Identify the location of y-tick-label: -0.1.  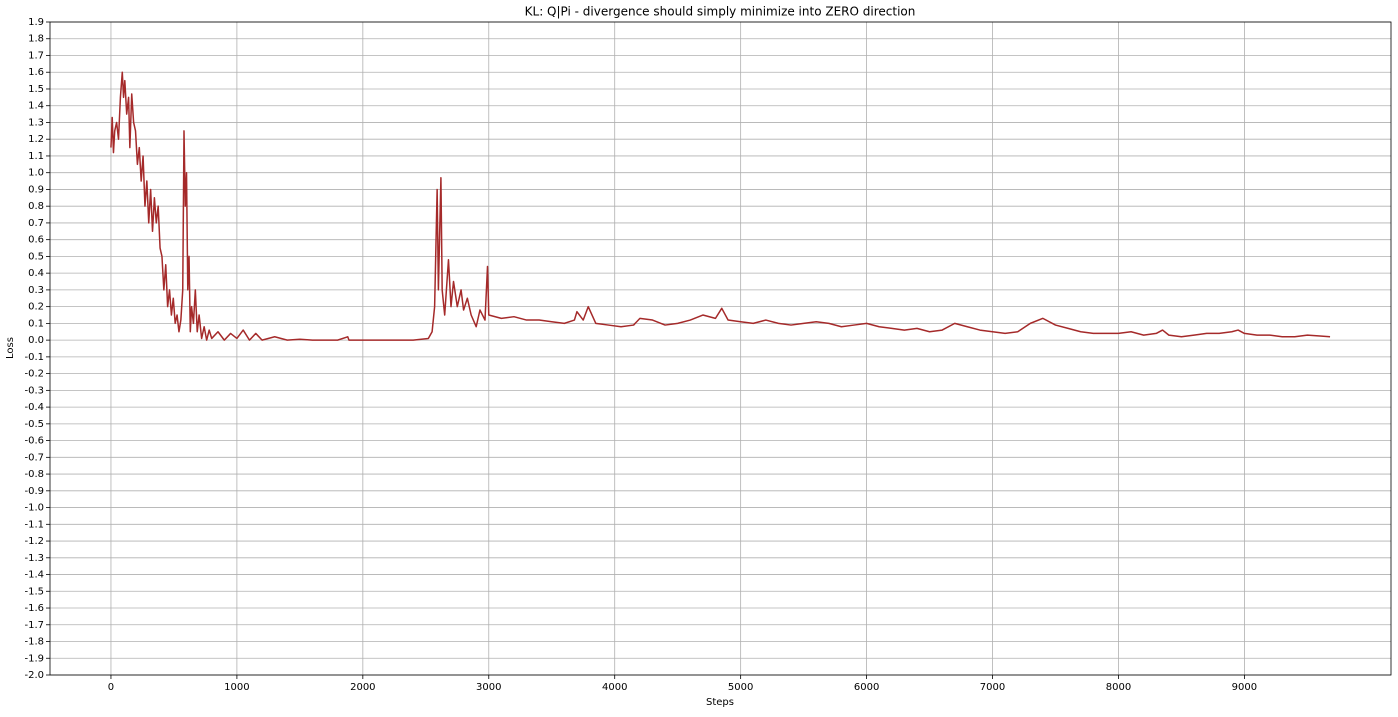
(34, 357).